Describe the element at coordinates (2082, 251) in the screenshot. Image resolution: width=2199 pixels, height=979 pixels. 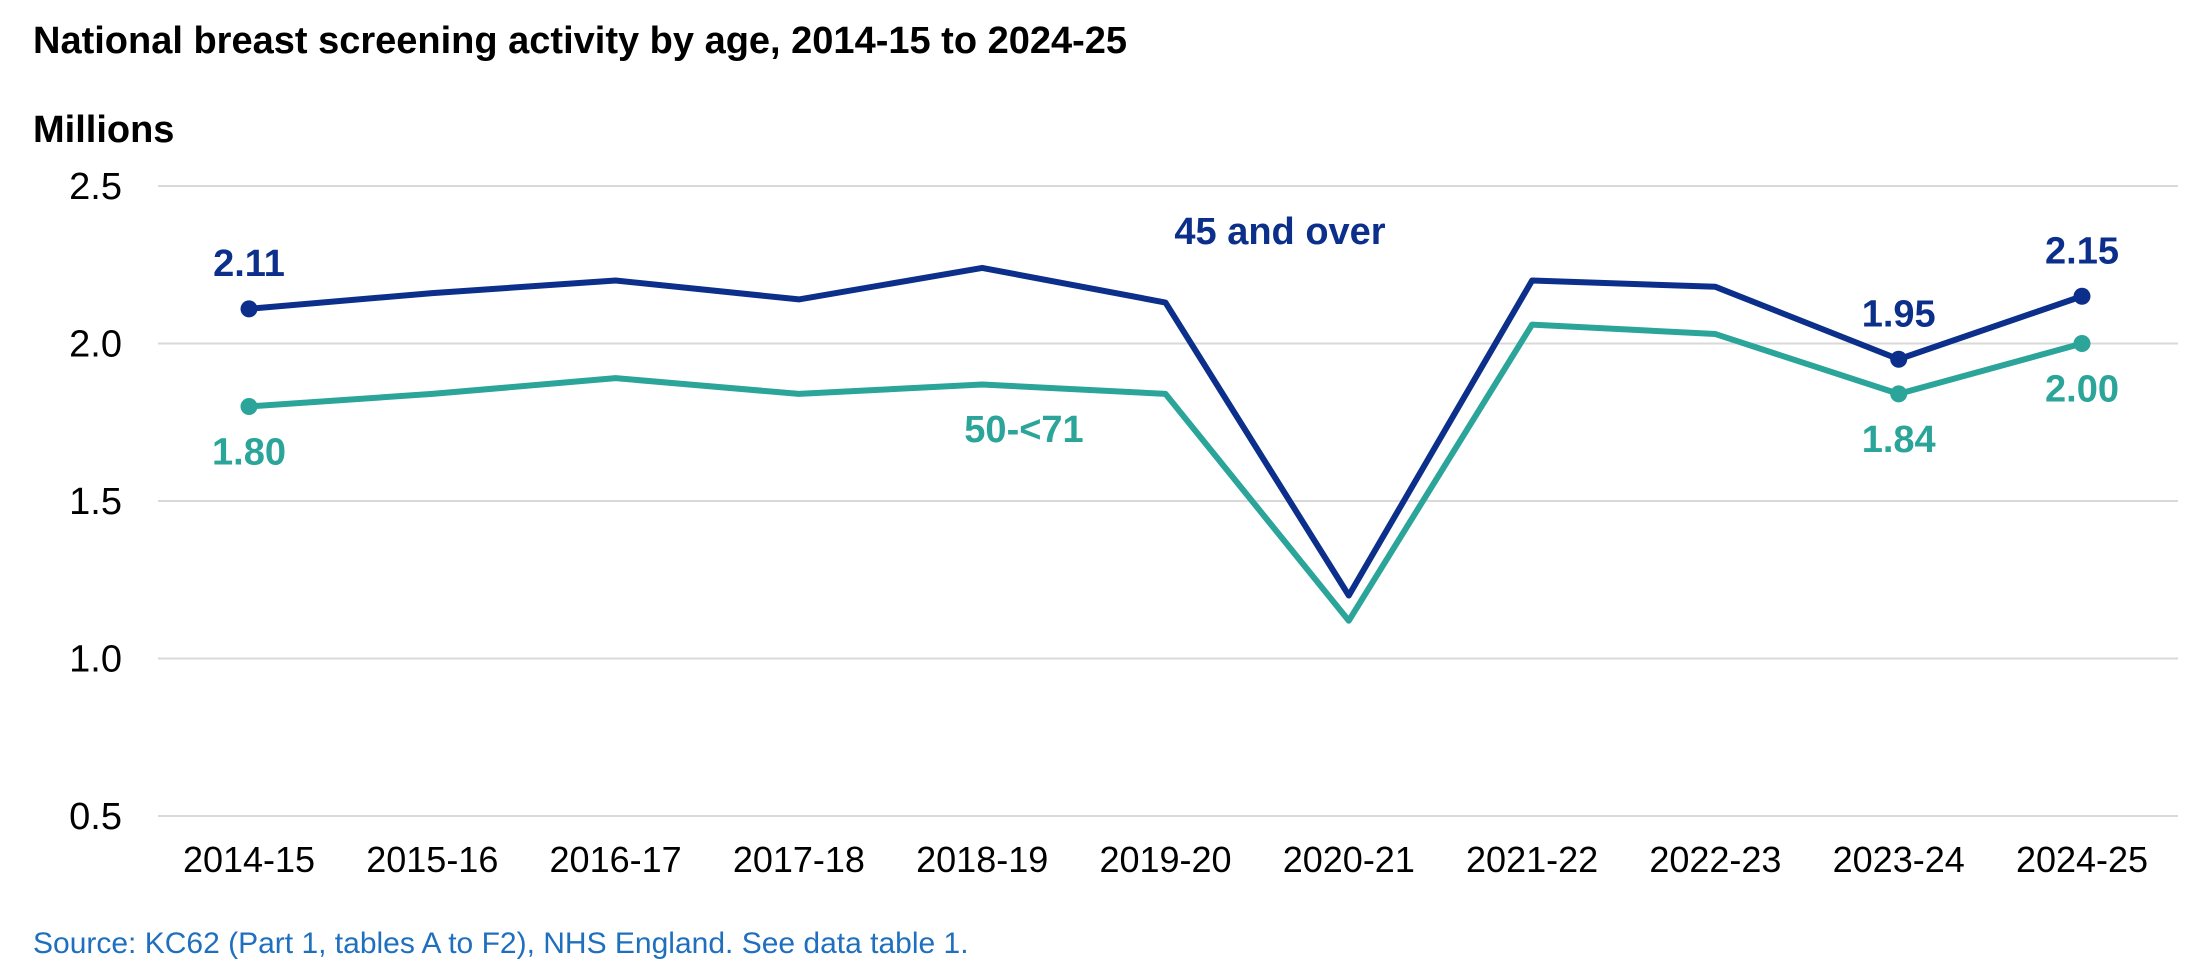
I see `data-label: 2.15` at that location.